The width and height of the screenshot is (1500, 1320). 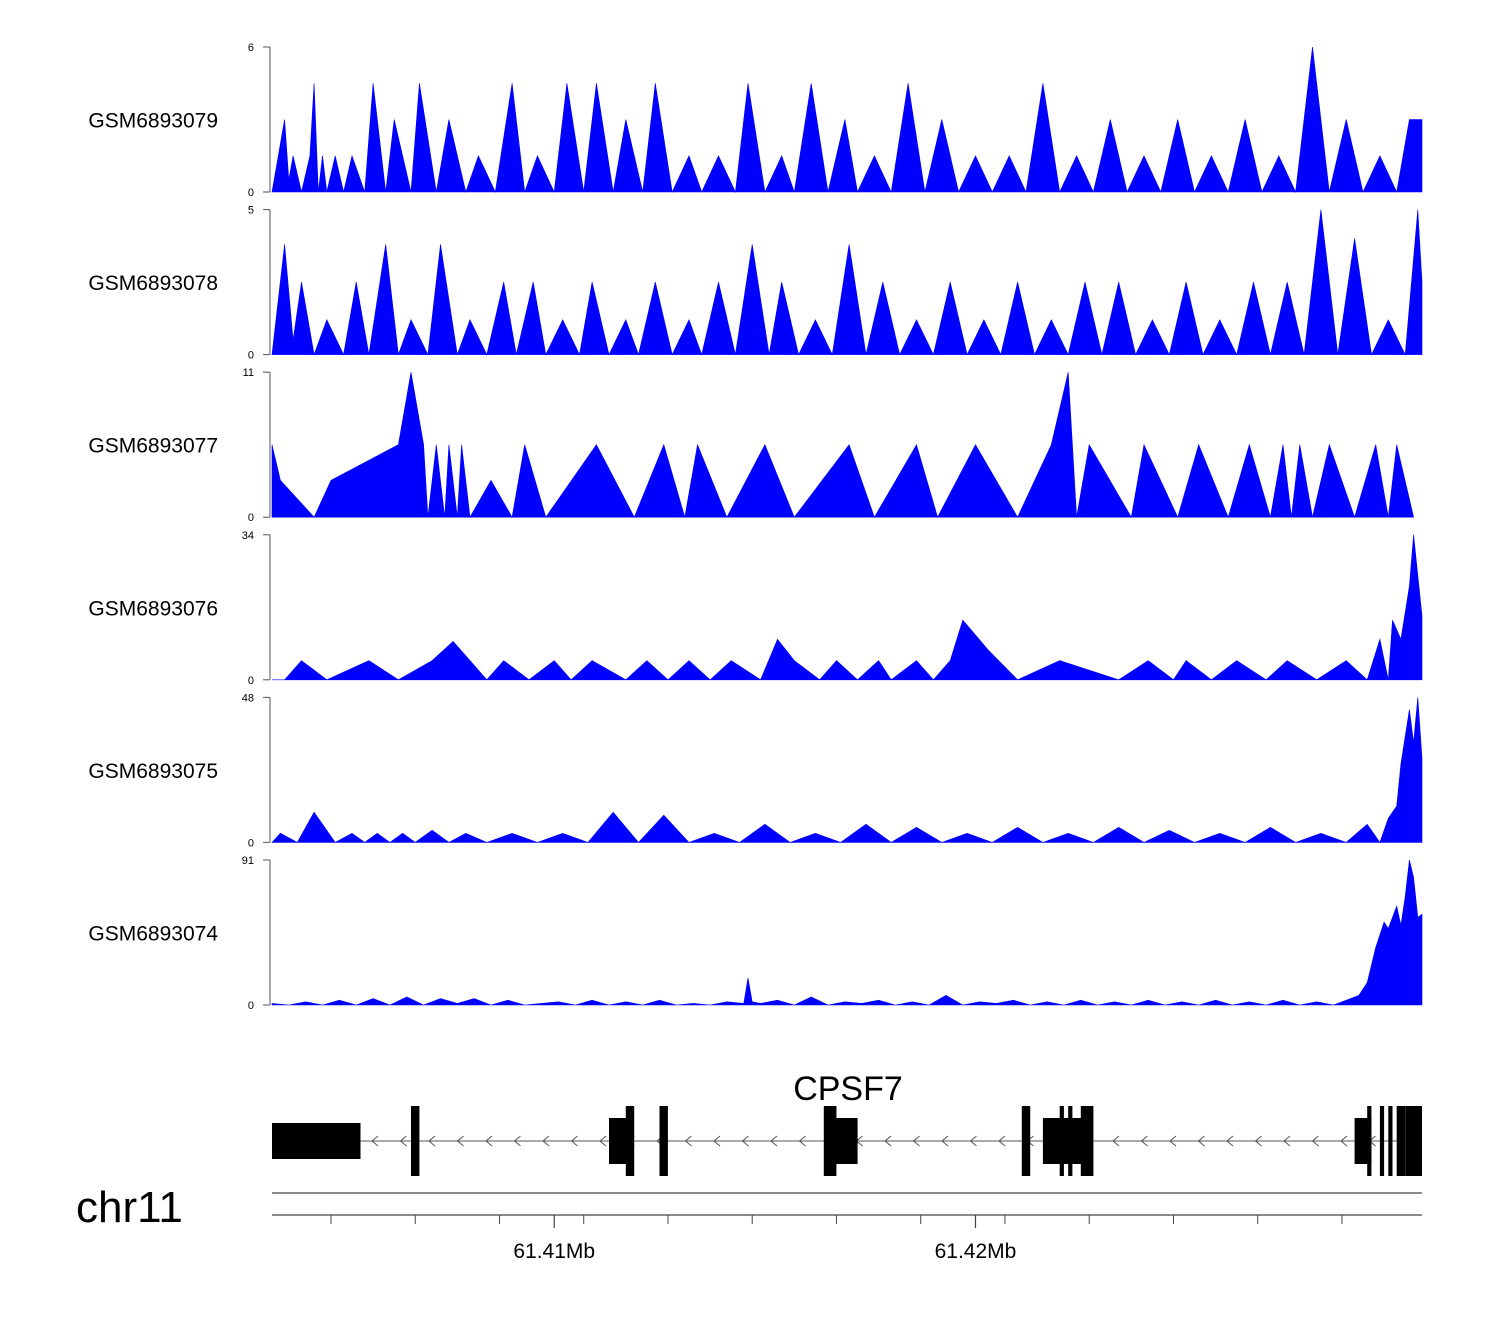 I want to click on y-tick-label-max: 91, so click(x=248, y=861).